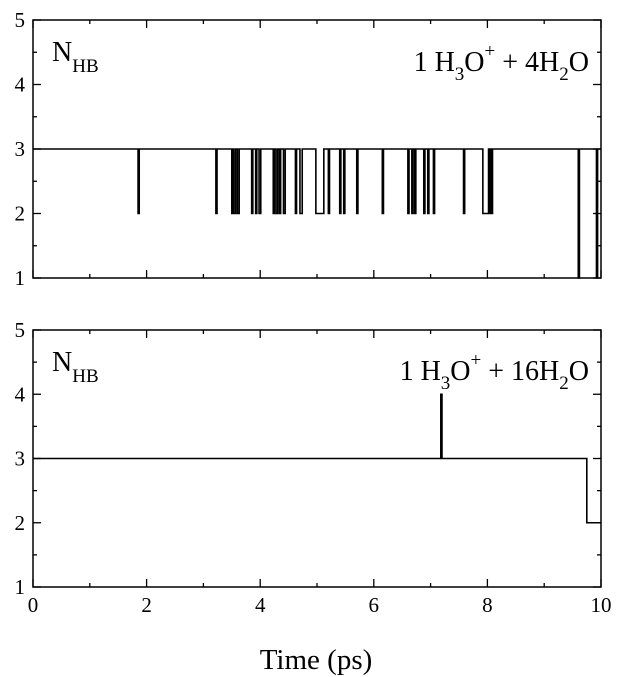  I want to click on system-label: 1 H3O+ + 16H2O, so click(494, 372).